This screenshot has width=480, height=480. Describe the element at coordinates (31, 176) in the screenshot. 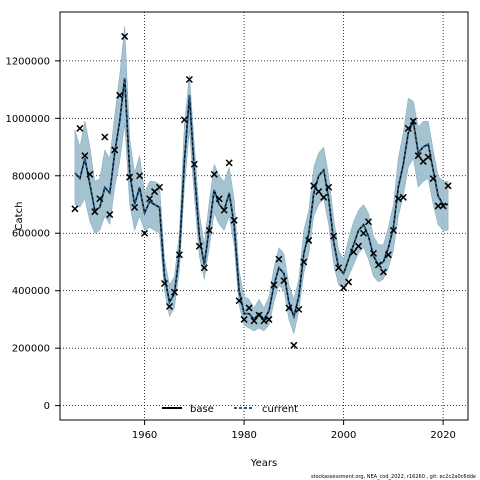

I see `y-tick-label: 800000` at that location.